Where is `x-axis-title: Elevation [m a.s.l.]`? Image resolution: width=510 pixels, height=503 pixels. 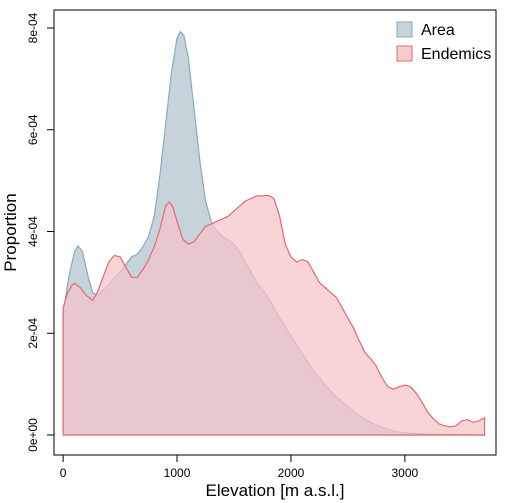
x-axis-title: Elevation [m a.s.l.] is located at coordinates (275, 490).